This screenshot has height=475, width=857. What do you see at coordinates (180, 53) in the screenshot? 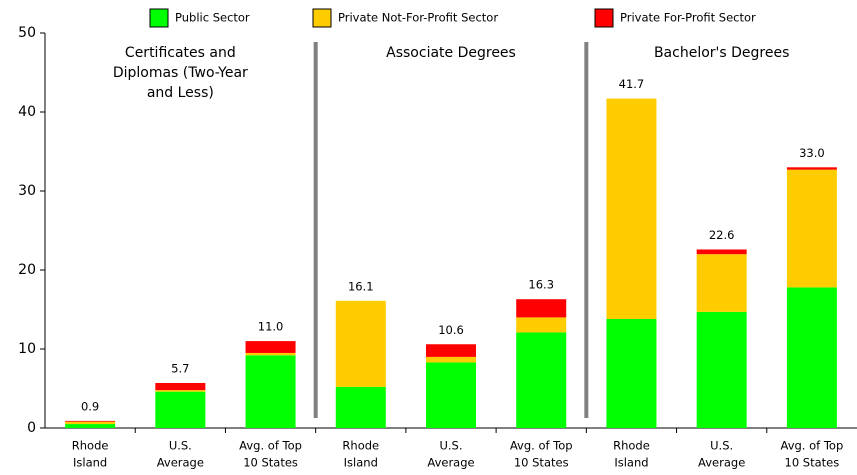
I see `group-label: Certificates and` at bounding box center [180, 53].